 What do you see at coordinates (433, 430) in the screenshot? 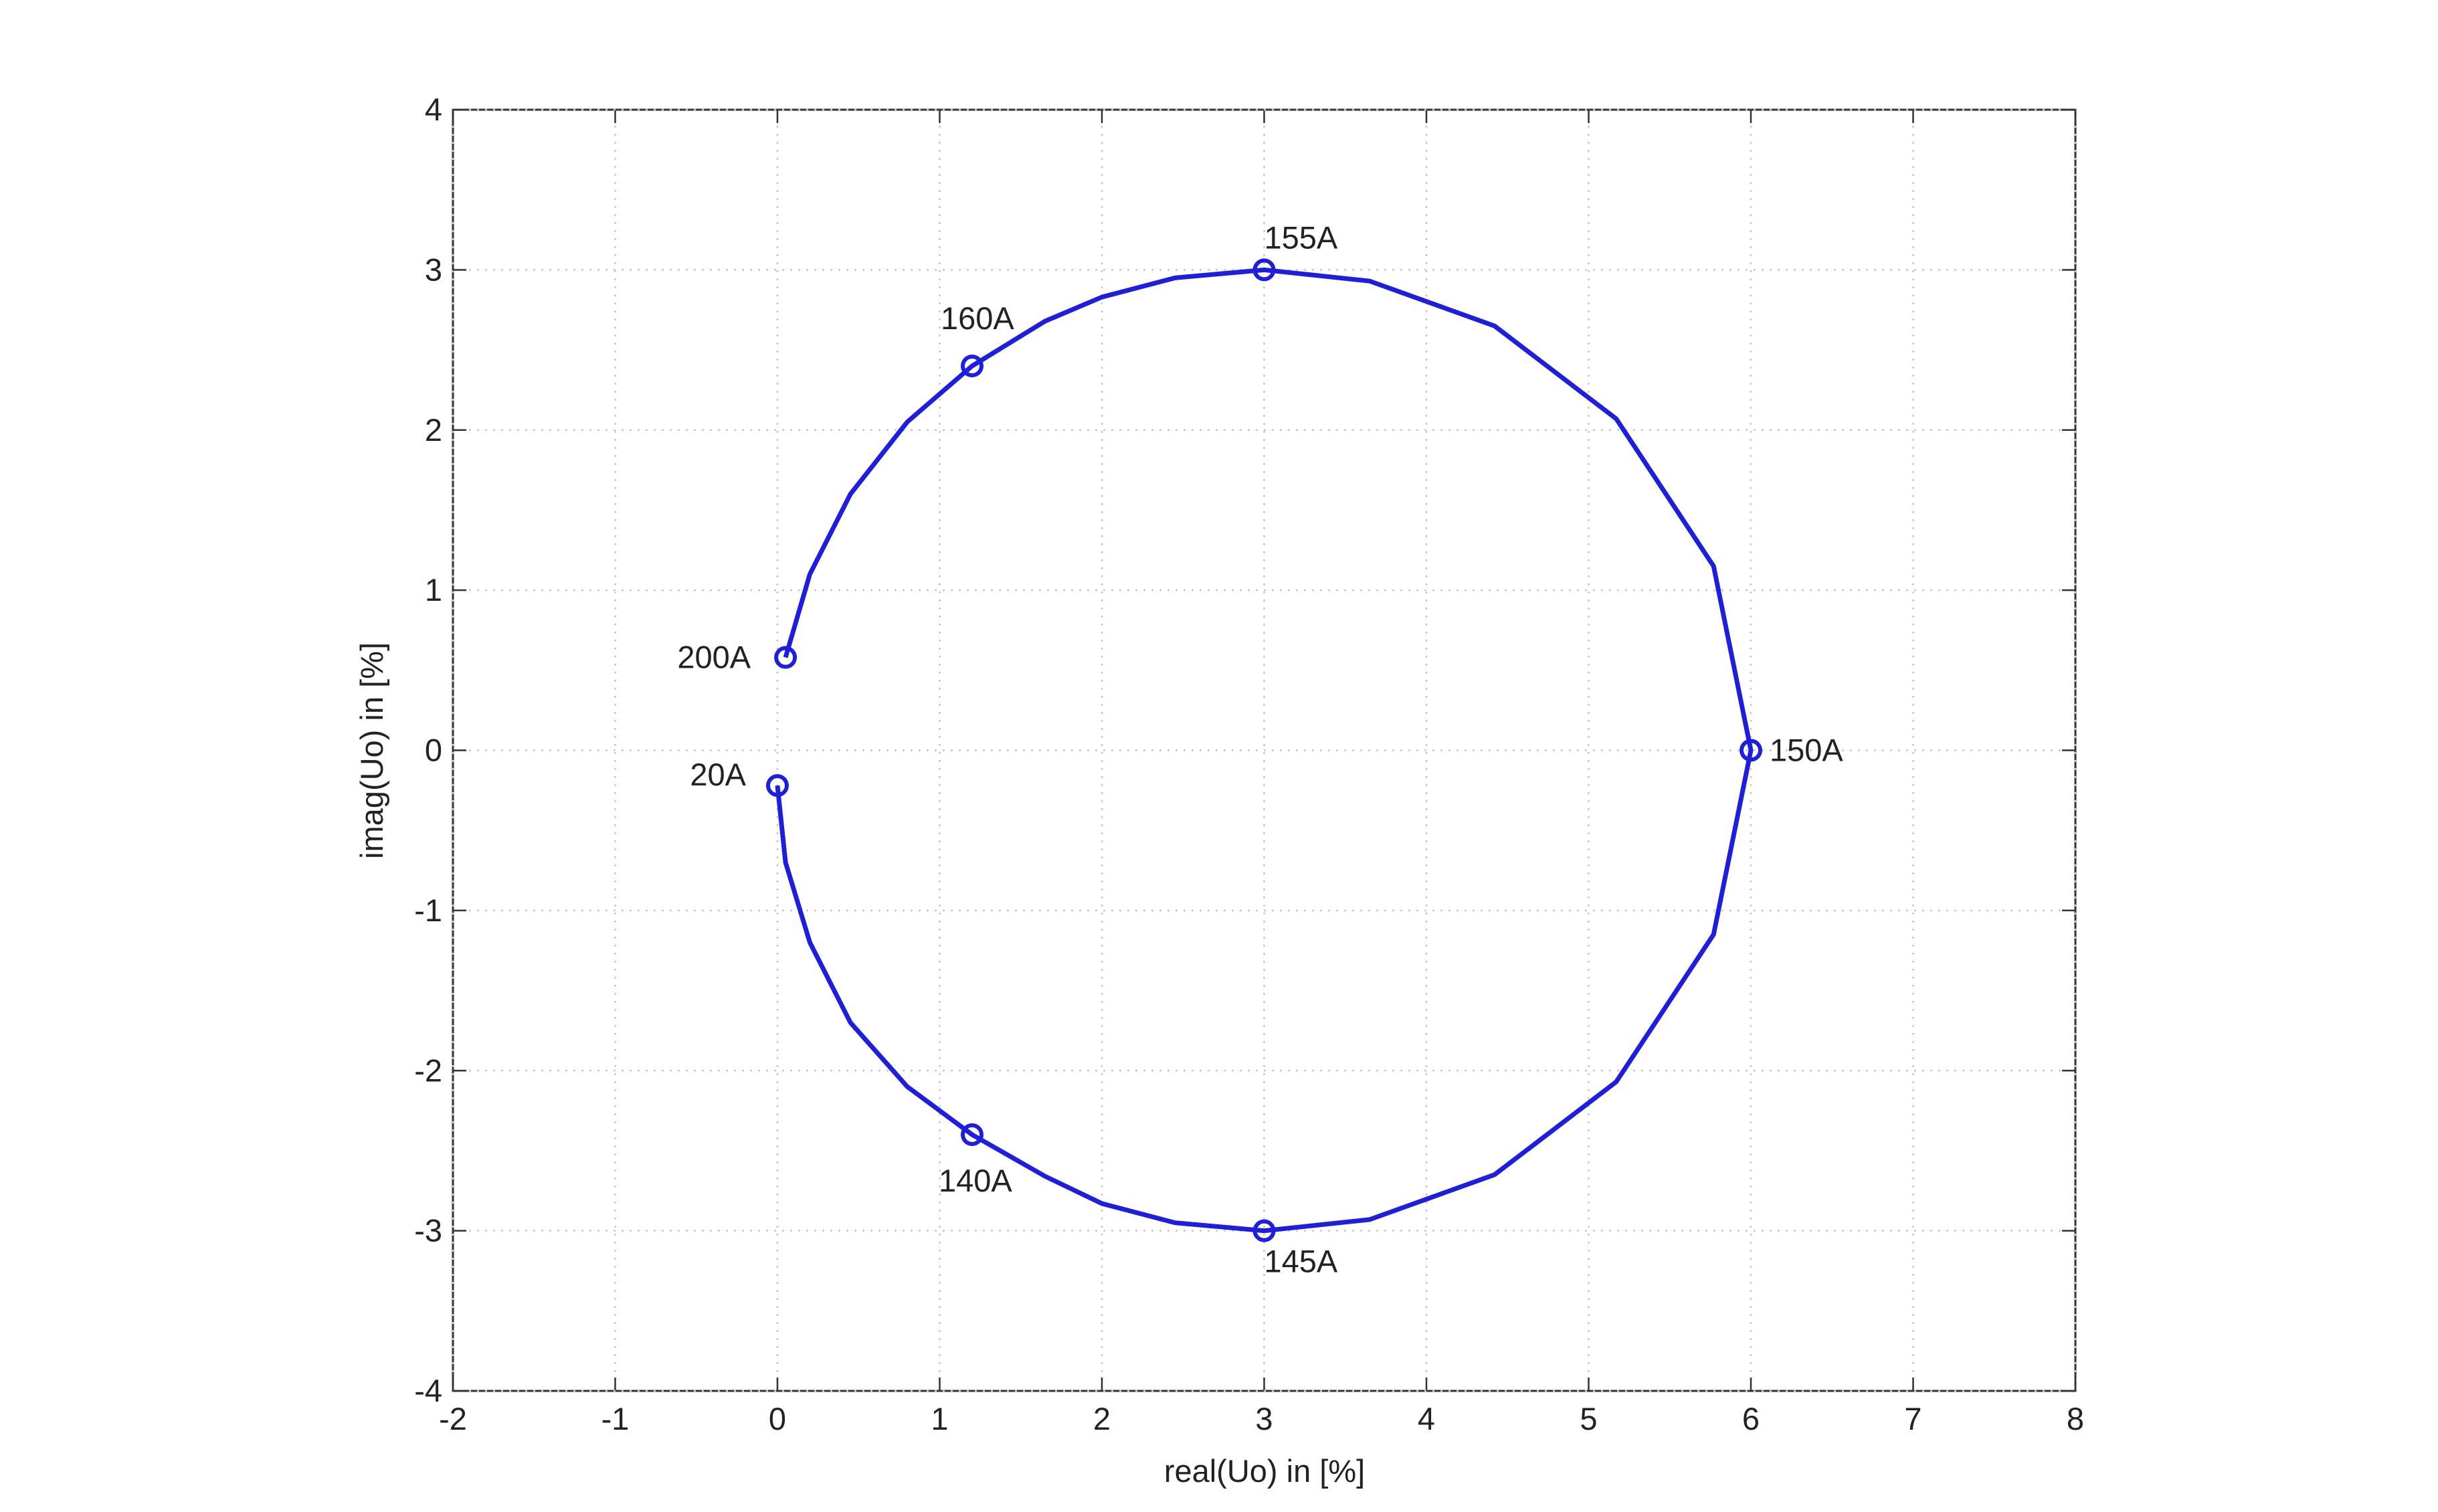
I see `y-tick-label: 2` at bounding box center [433, 430].